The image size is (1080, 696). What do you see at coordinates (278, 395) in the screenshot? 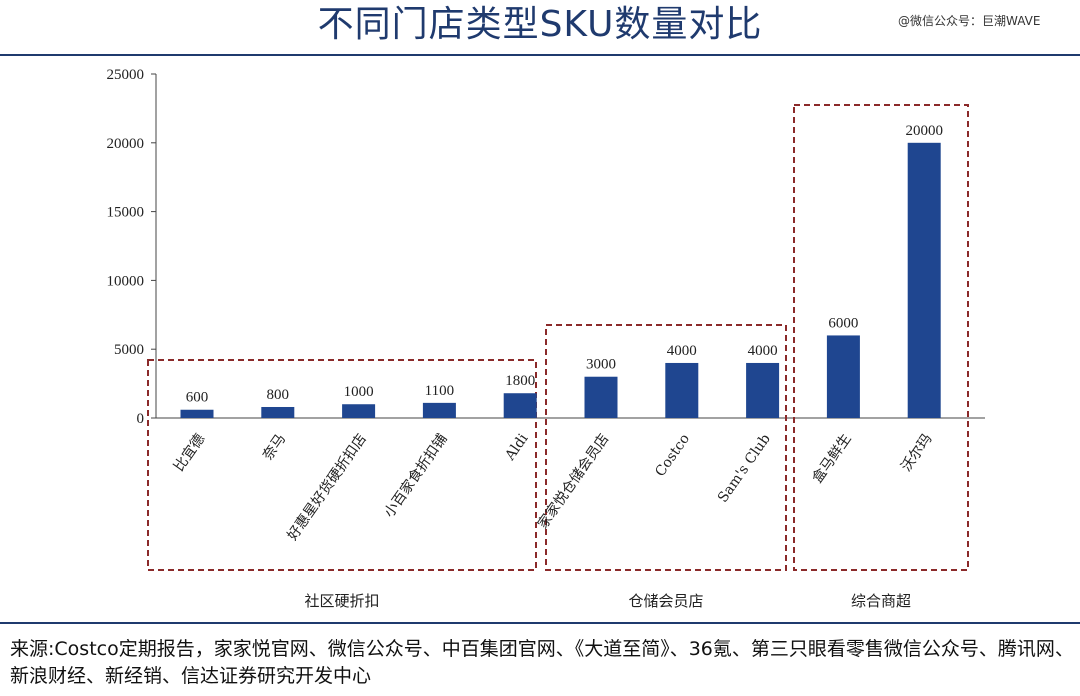
I see `value-label: 800` at bounding box center [278, 395].